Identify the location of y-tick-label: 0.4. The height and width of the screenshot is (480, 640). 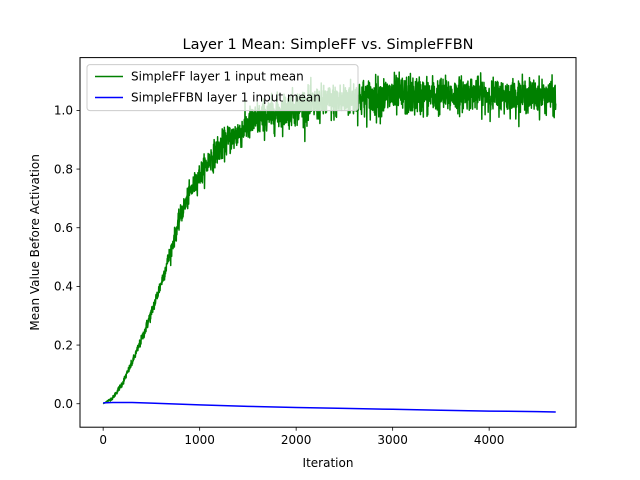
(63, 287).